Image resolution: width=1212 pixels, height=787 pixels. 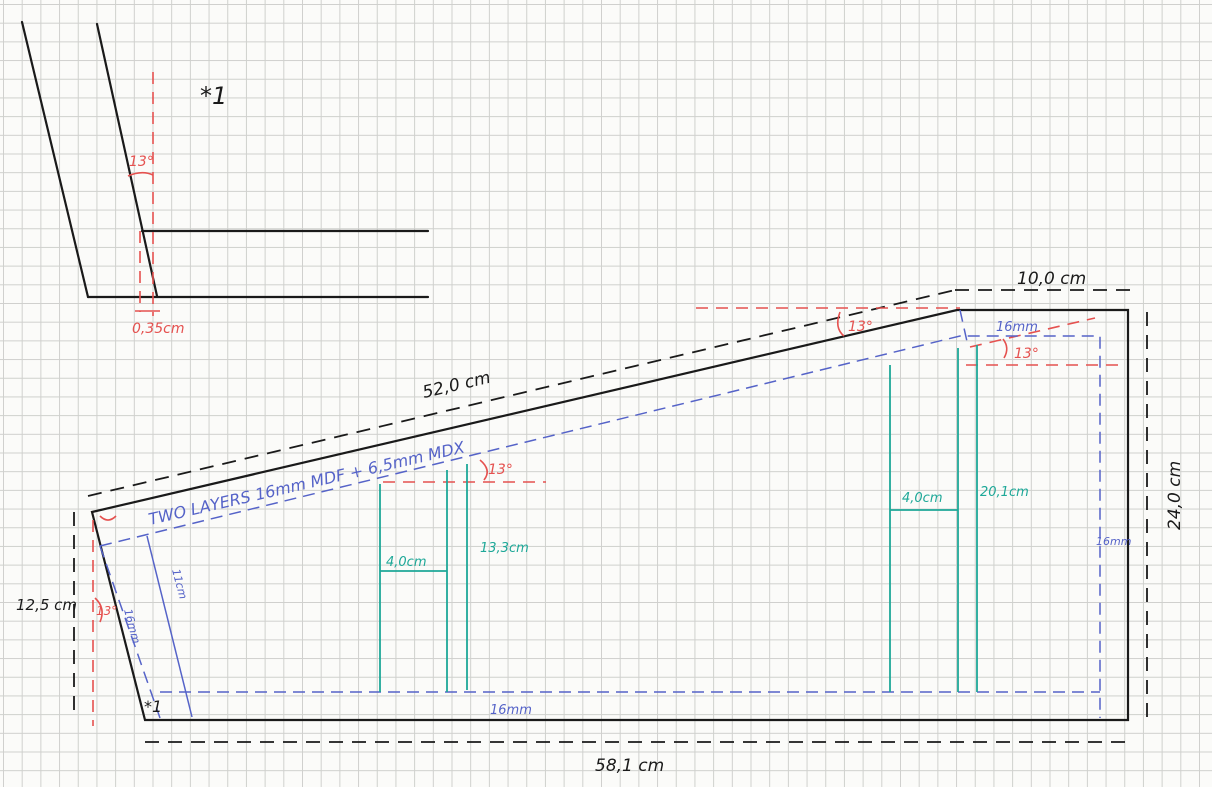 What do you see at coordinates (46, 605) in the screenshot?
I see `left-height-label: 12,5 cm` at bounding box center [46, 605].